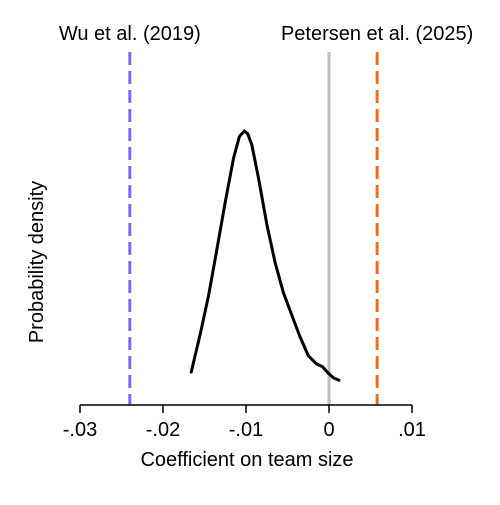  I want to click on y-axis-label: Probability density, so click(37, 262).